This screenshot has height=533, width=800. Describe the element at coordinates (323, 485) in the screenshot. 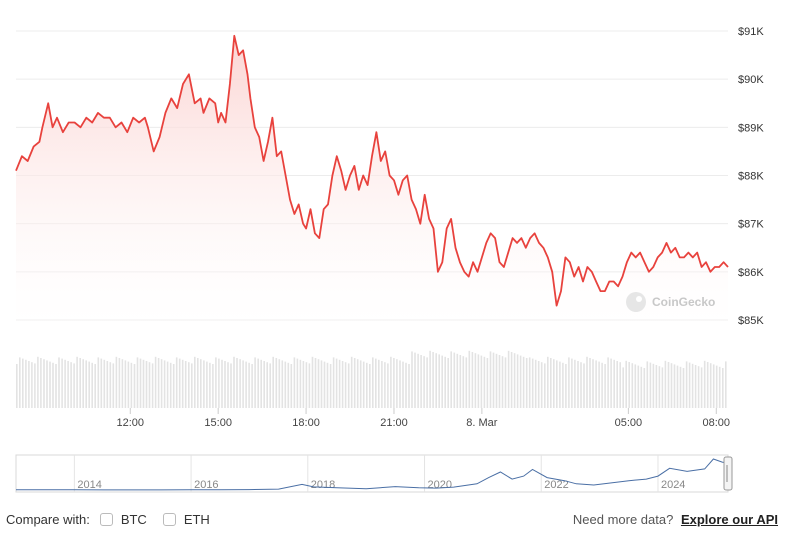

I see `navigator-year-label: 2018` at that location.